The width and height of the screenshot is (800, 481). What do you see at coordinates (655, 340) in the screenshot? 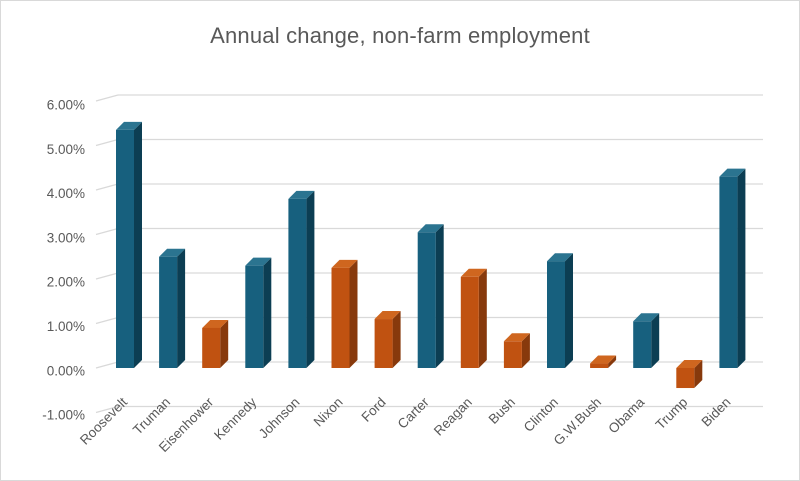
I see `bar-obama-side` at bounding box center [655, 340].